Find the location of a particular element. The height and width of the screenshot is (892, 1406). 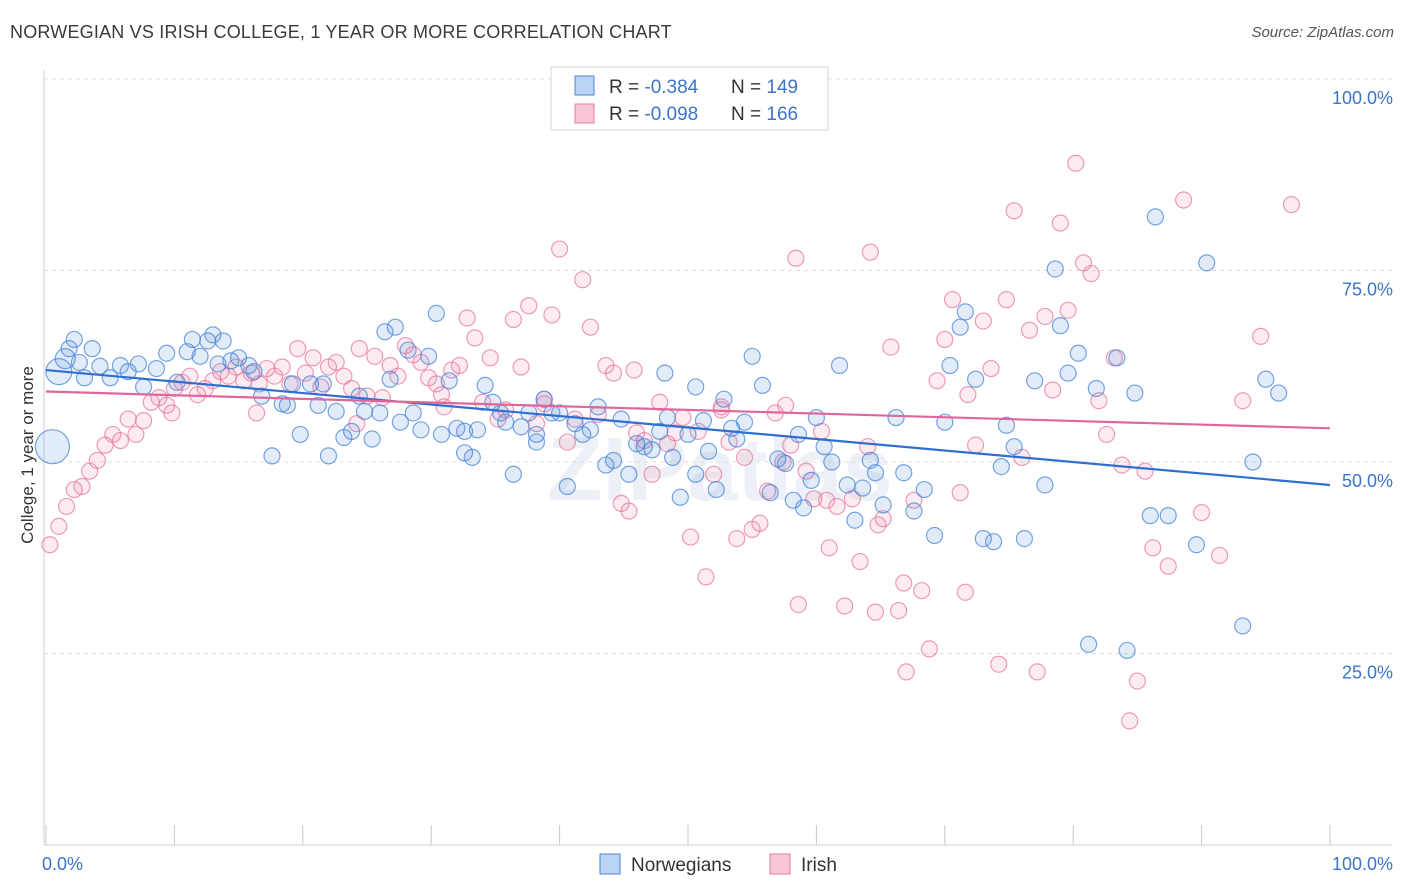

y-tick-label: 25.0% is located at coordinates (1367, 673).